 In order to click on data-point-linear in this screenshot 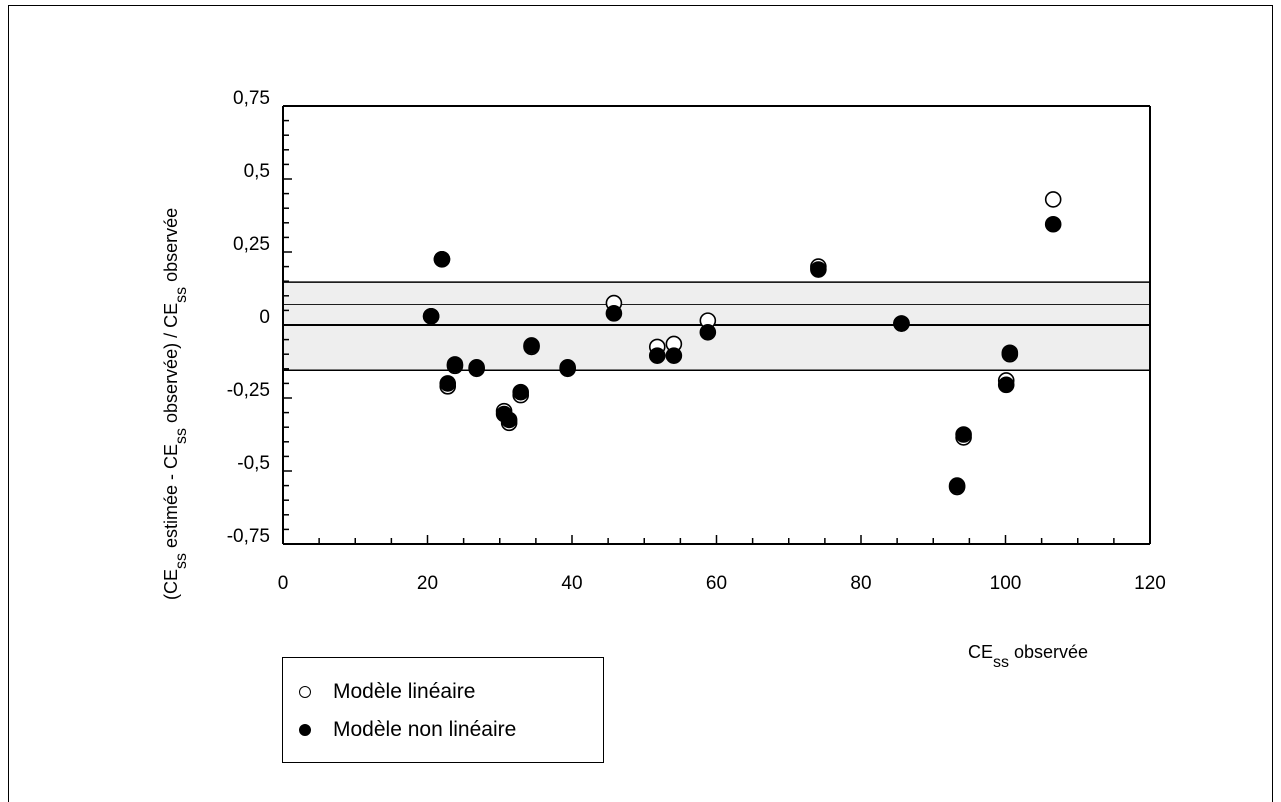, I will do `click(1053, 199)`.